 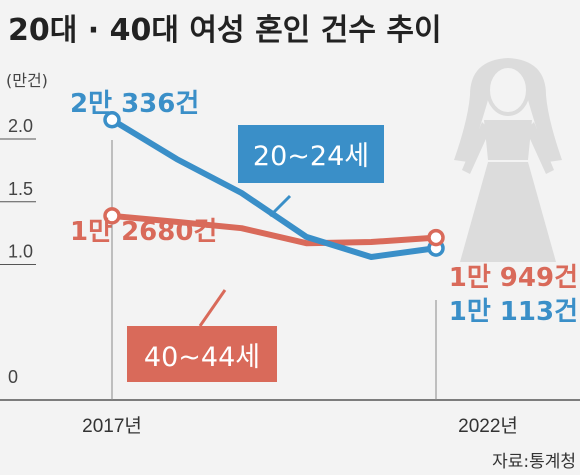 What do you see at coordinates (202, 357) in the screenshot?
I see `legend-label-40-44: 40~44세` at bounding box center [202, 357].